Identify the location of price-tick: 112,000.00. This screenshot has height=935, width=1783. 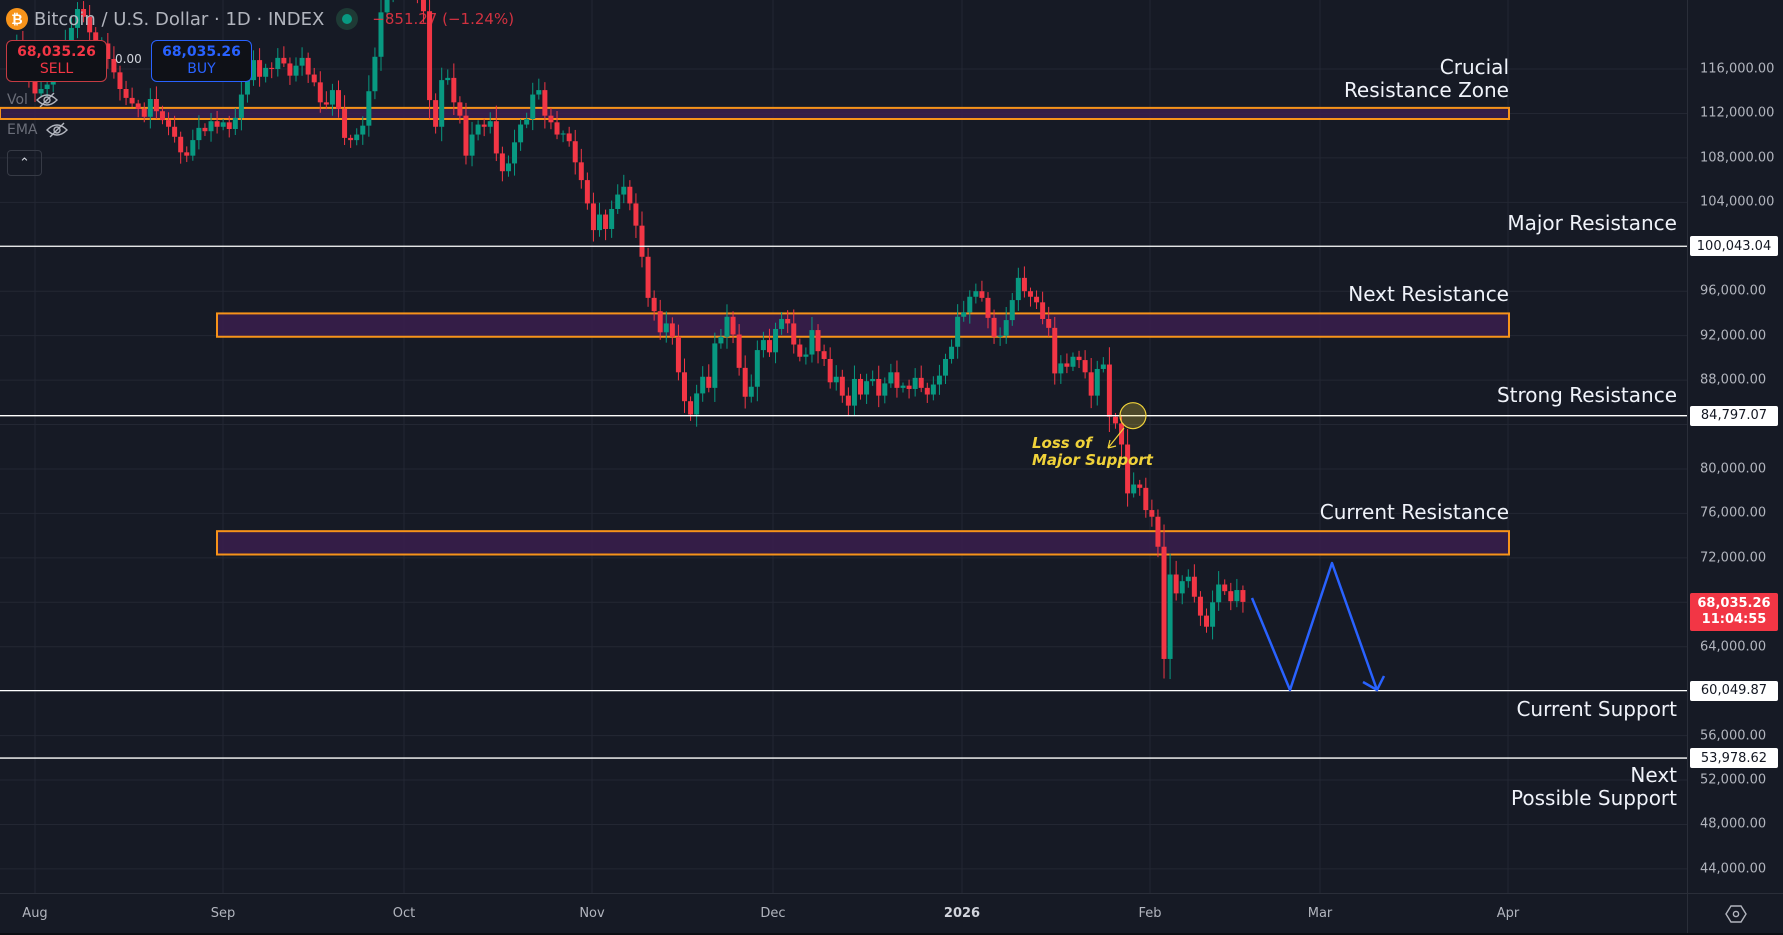
(1737, 113).